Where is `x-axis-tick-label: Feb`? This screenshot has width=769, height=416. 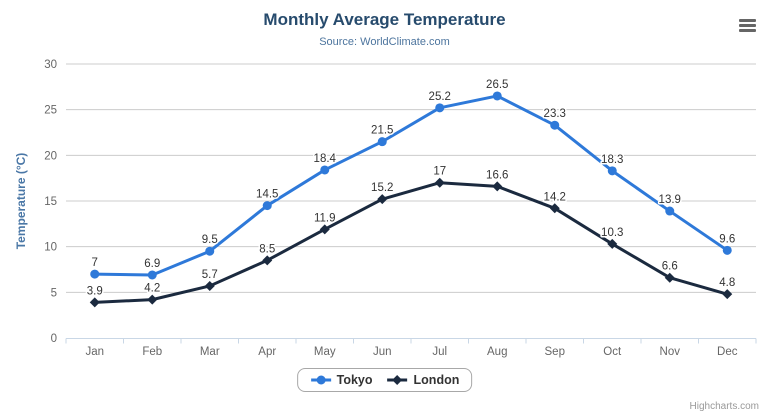
x-axis-tick-label: Feb is located at coordinates (152, 352).